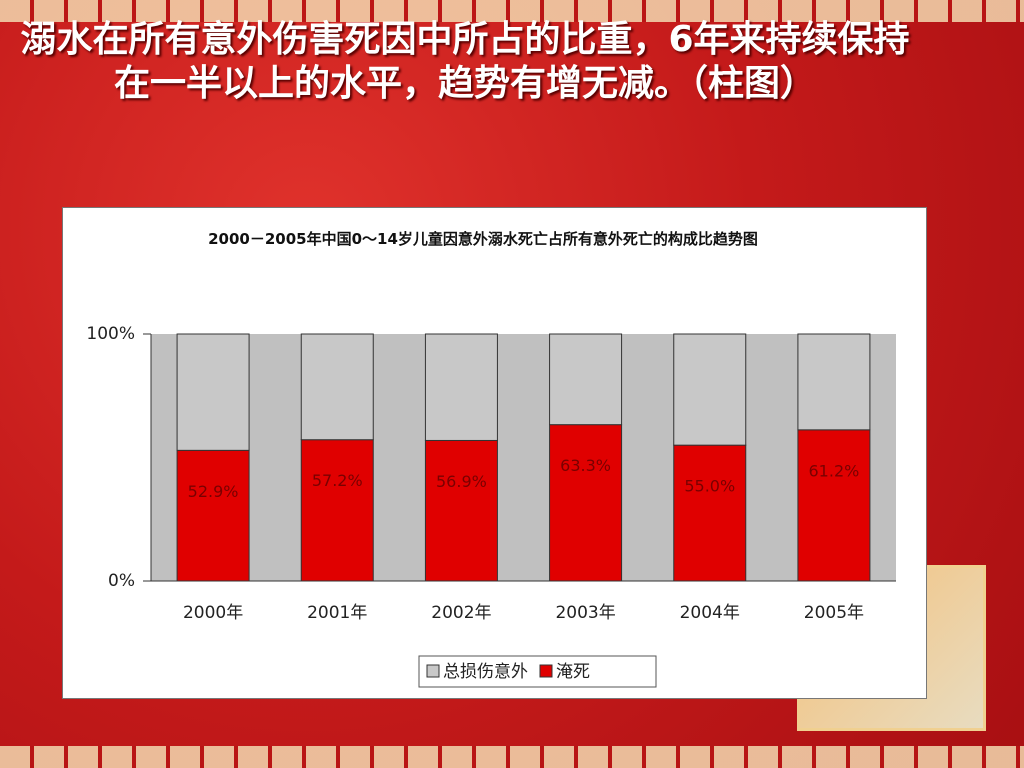 The height and width of the screenshot is (768, 1024). Describe the element at coordinates (834, 613) in the screenshot. I see `x-tick-label: 2005年` at that location.